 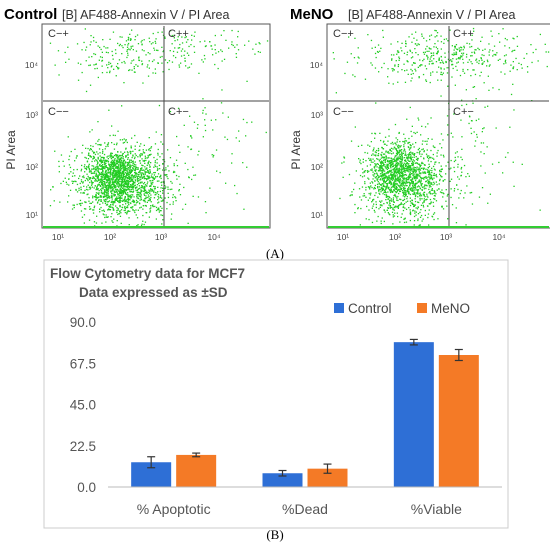 I want to click on quadrant-label-neg-neg: C−−, so click(x=343, y=112).